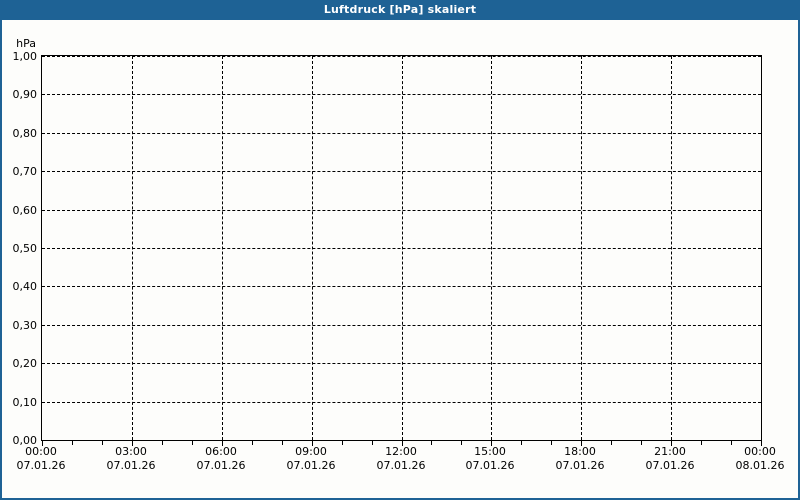  What do you see at coordinates (760, 465) in the screenshot?
I see `x-tick-date: 08.01.26` at bounding box center [760, 465].